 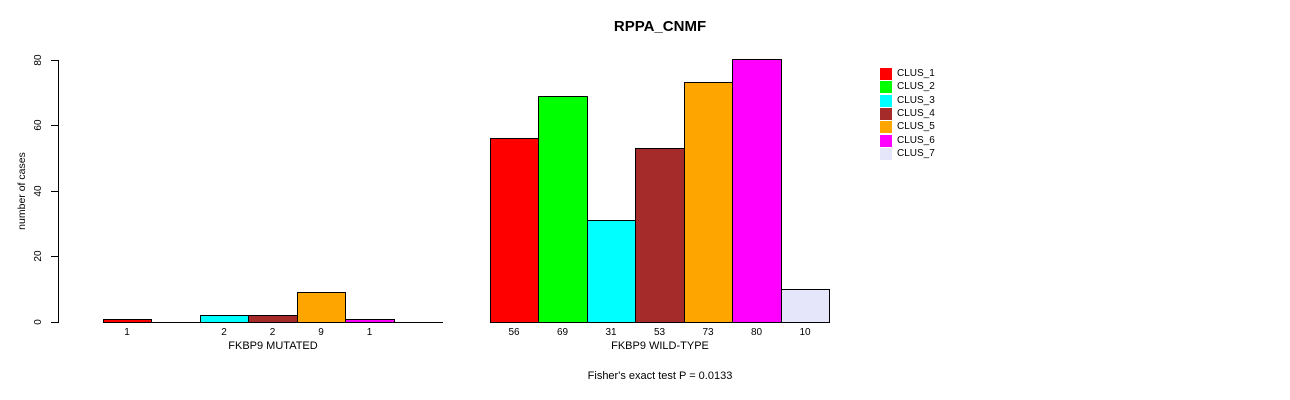 I want to click on bar-value-label: 73, so click(x=708, y=332).